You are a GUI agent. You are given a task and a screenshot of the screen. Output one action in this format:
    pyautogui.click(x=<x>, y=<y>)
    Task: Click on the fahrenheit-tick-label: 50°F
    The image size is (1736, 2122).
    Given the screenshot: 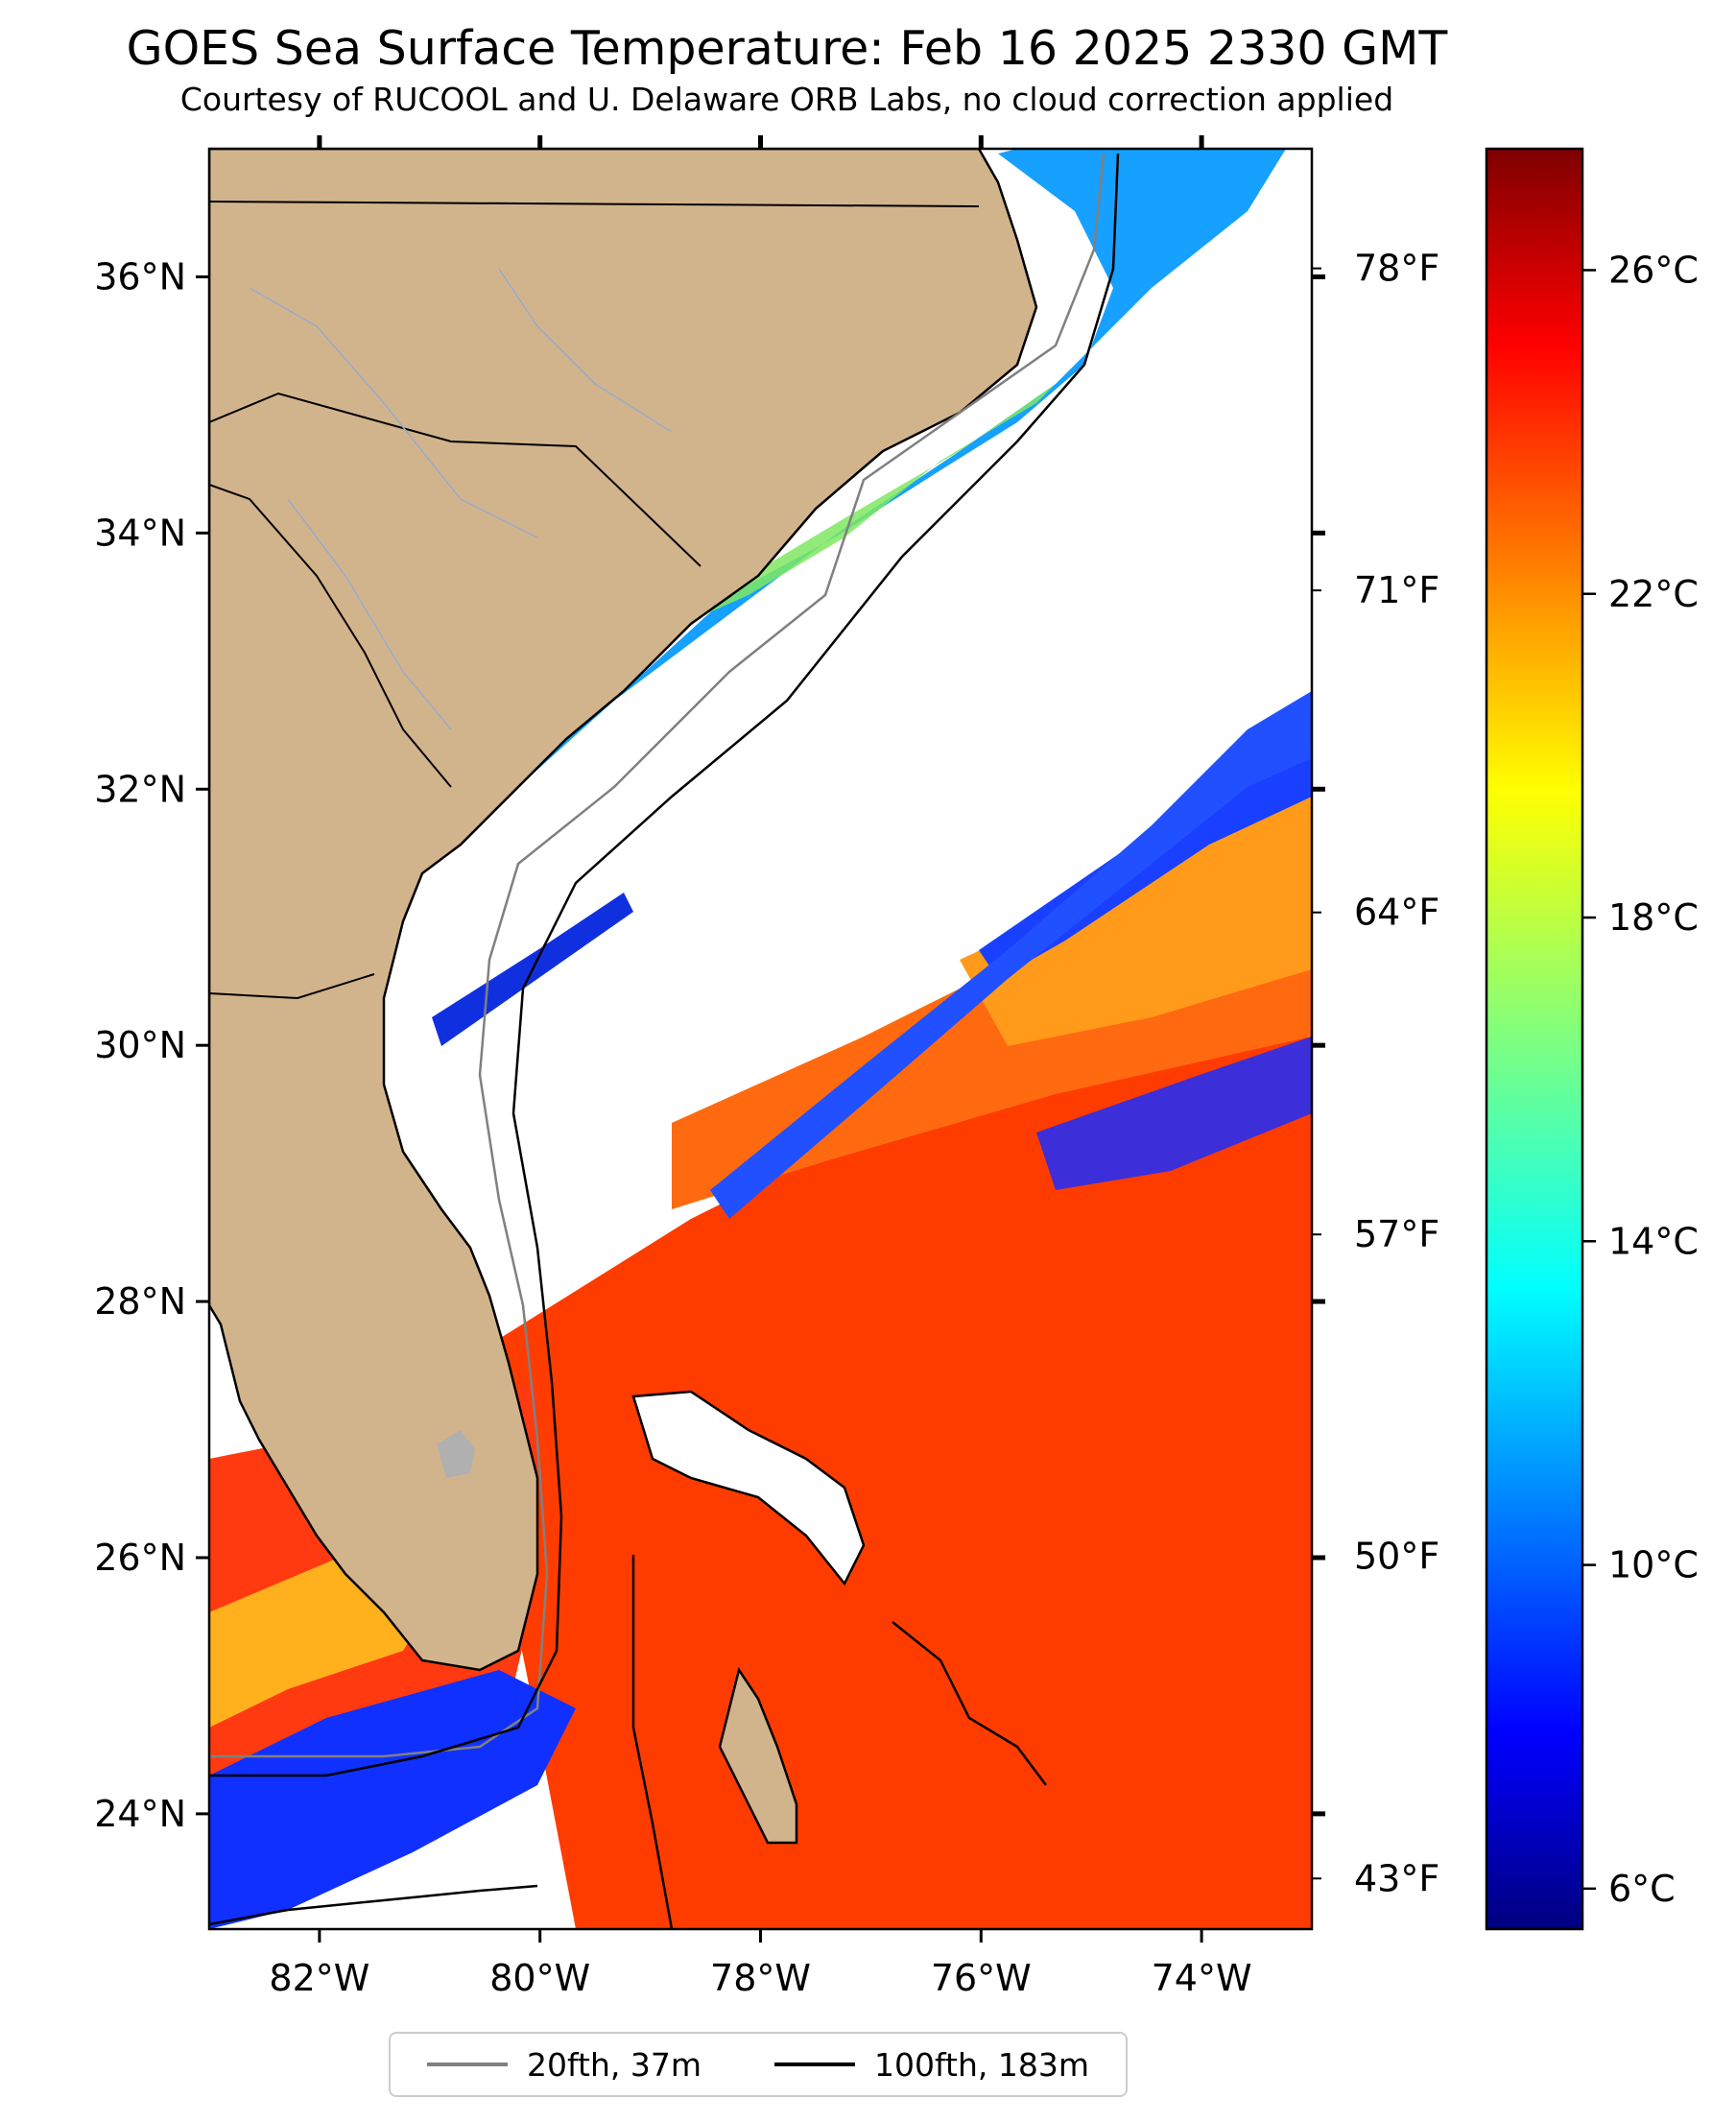 What is the action you would take?
    pyautogui.click(x=1396, y=1557)
    